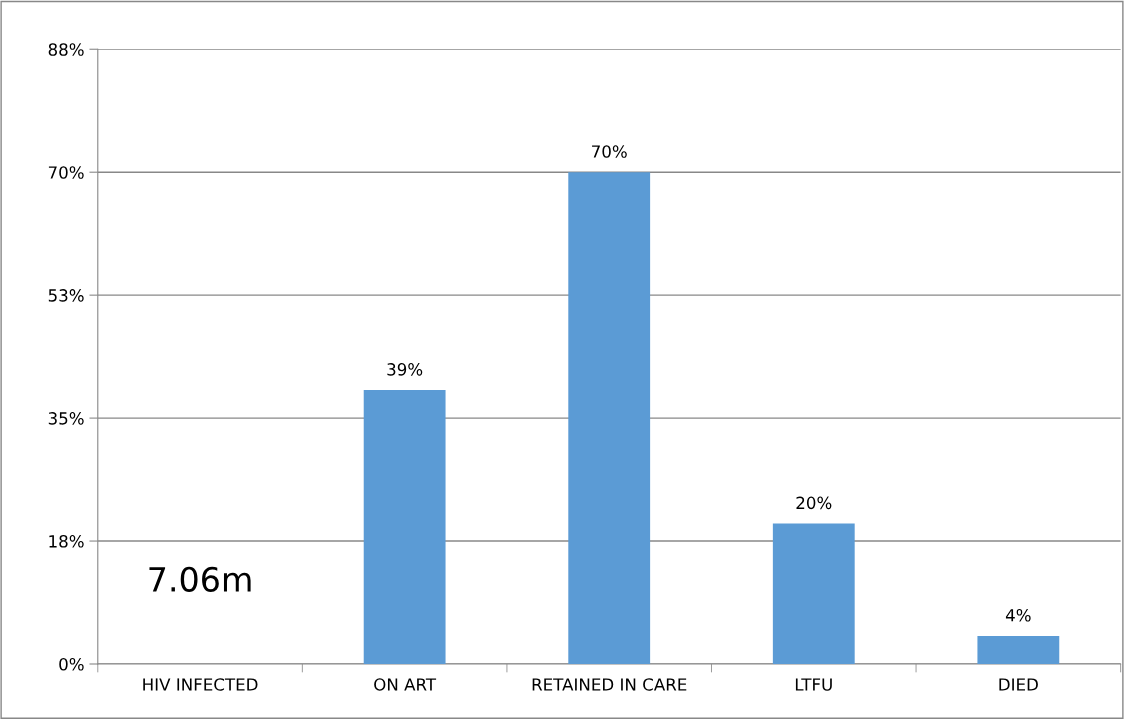  What do you see at coordinates (66, 418) in the screenshot?
I see `y-tick-label: 35%` at bounding box center [66, 418].